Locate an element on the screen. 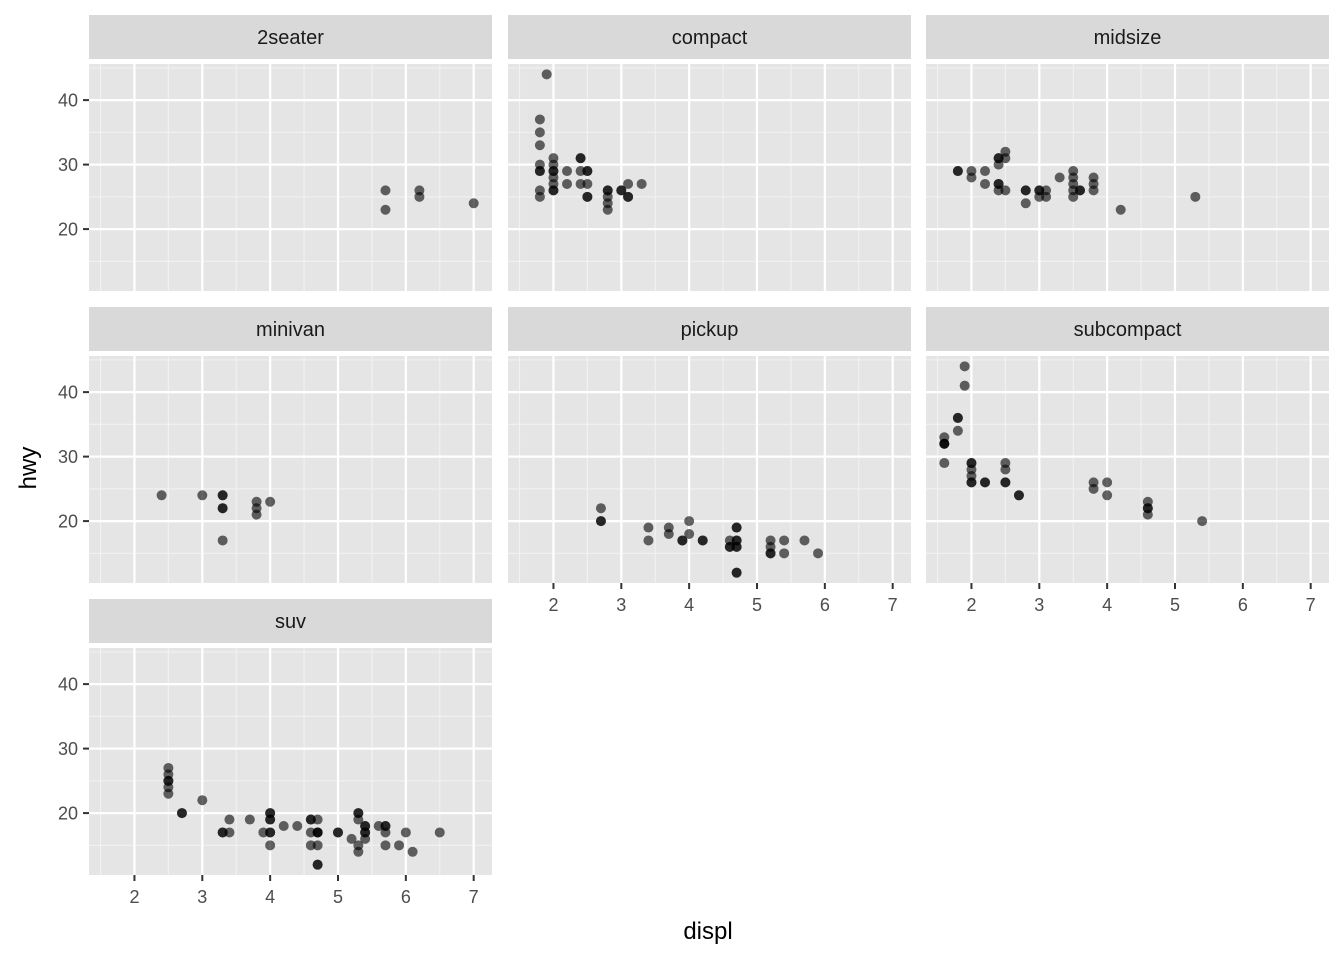 The width and height of the screenshot is (1344, 960). x-axis-title: displ is located at coordinates (707, 931).